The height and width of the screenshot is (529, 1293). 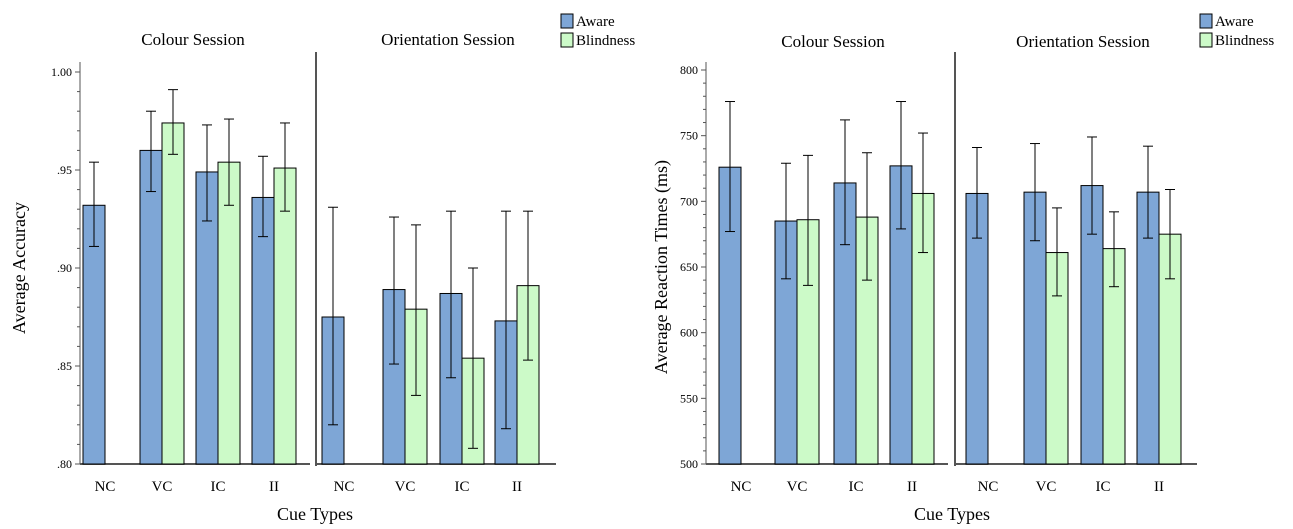 What do you see at coordinates (64, 268) in the screenshot?
I see `y-tick-label: .90` at bounding box center [64, 268].